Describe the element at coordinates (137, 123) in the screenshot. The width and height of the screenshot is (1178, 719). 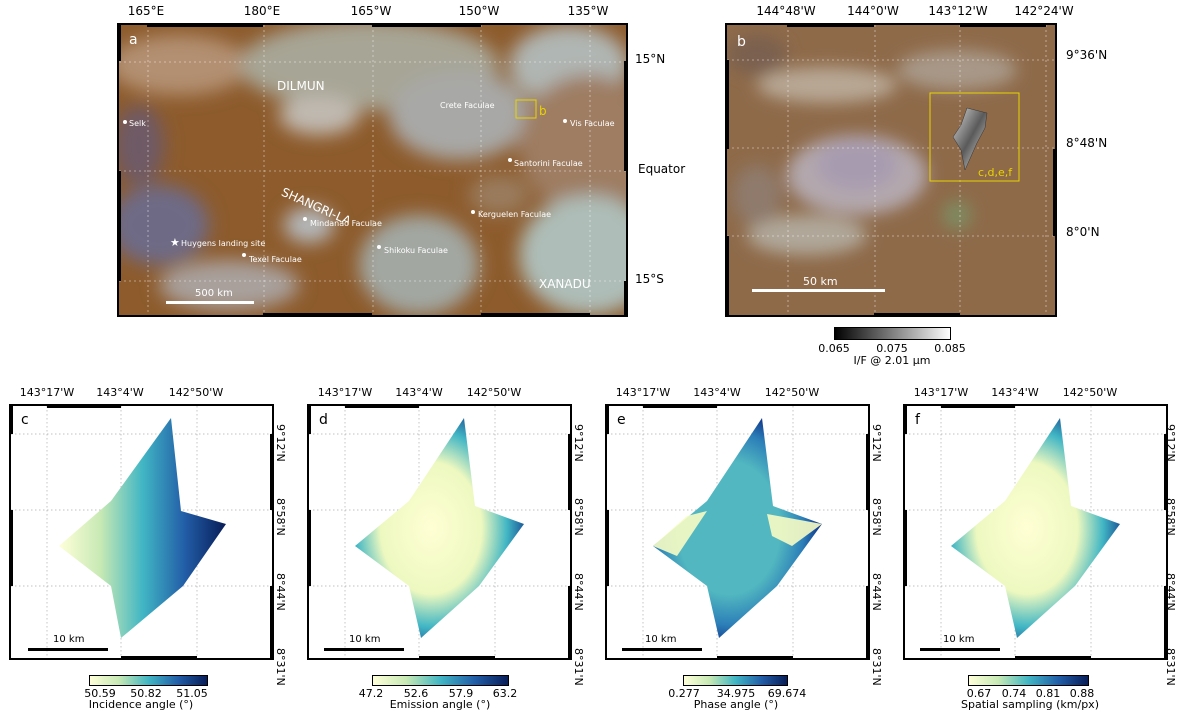
I see `feature-label: Selk` at that location.